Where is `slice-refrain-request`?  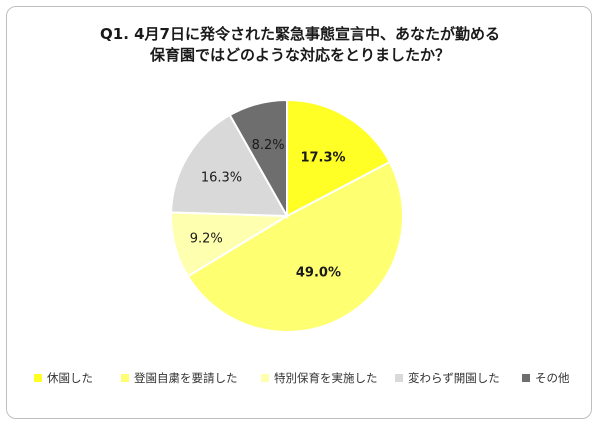
slice-refrain-request is located at coordinates (295, 246).